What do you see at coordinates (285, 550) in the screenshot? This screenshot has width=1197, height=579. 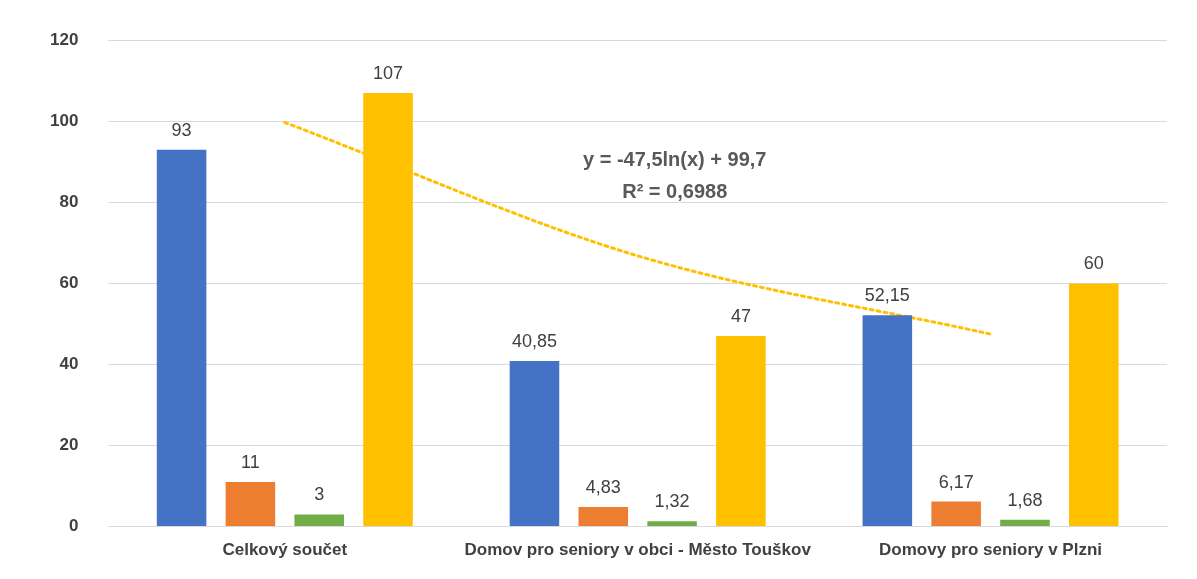 I see `x-tick-label: Celkový součet` at bounding box center [285, 550].